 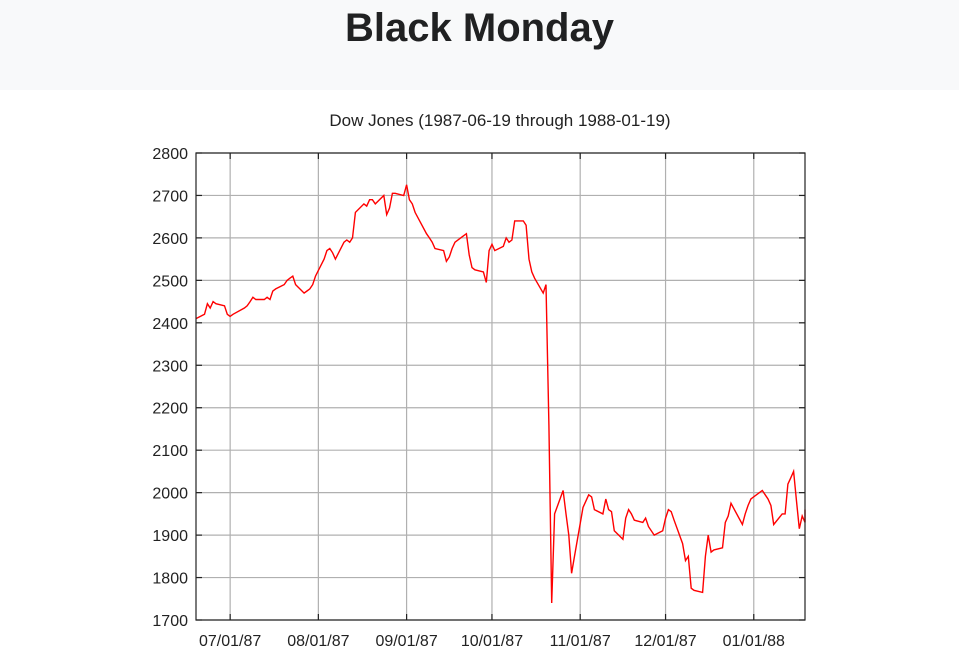 What do you see at coordinates (492, 641) in the screenshot?
I see `x-tick-label: 10/01/87` at bounding box center [492, 641].